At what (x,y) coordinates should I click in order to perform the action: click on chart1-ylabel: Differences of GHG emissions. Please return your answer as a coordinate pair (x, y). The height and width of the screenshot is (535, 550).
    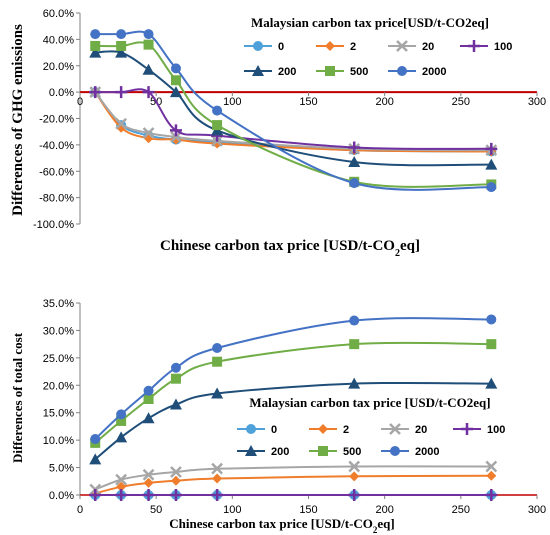
    Looking at the image, I should click on (18, 120).